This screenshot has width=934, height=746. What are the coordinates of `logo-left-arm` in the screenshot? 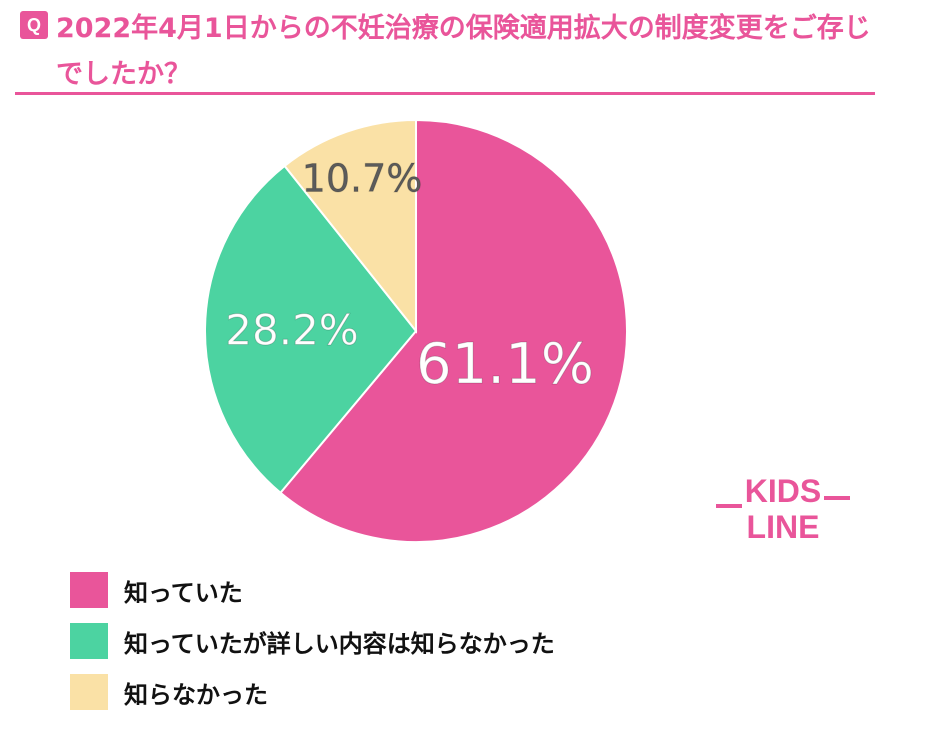 It's located at (729, 506).